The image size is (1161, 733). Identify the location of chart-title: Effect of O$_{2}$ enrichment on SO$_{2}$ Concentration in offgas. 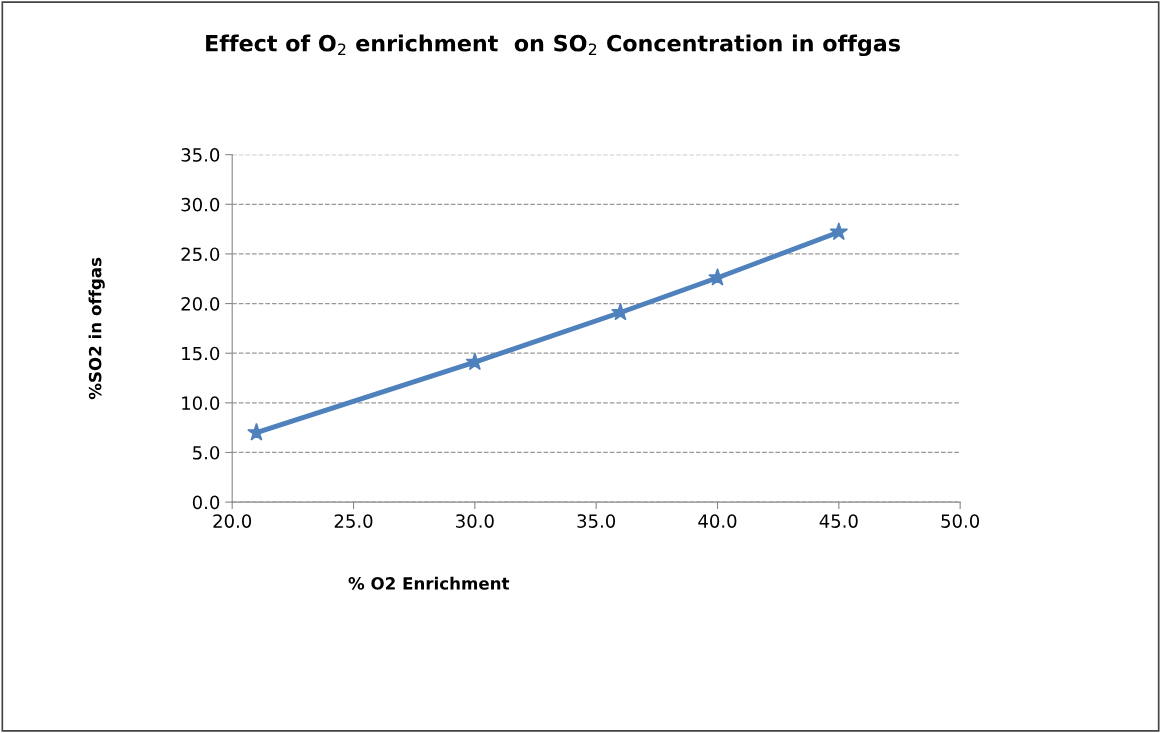
(553, 45).